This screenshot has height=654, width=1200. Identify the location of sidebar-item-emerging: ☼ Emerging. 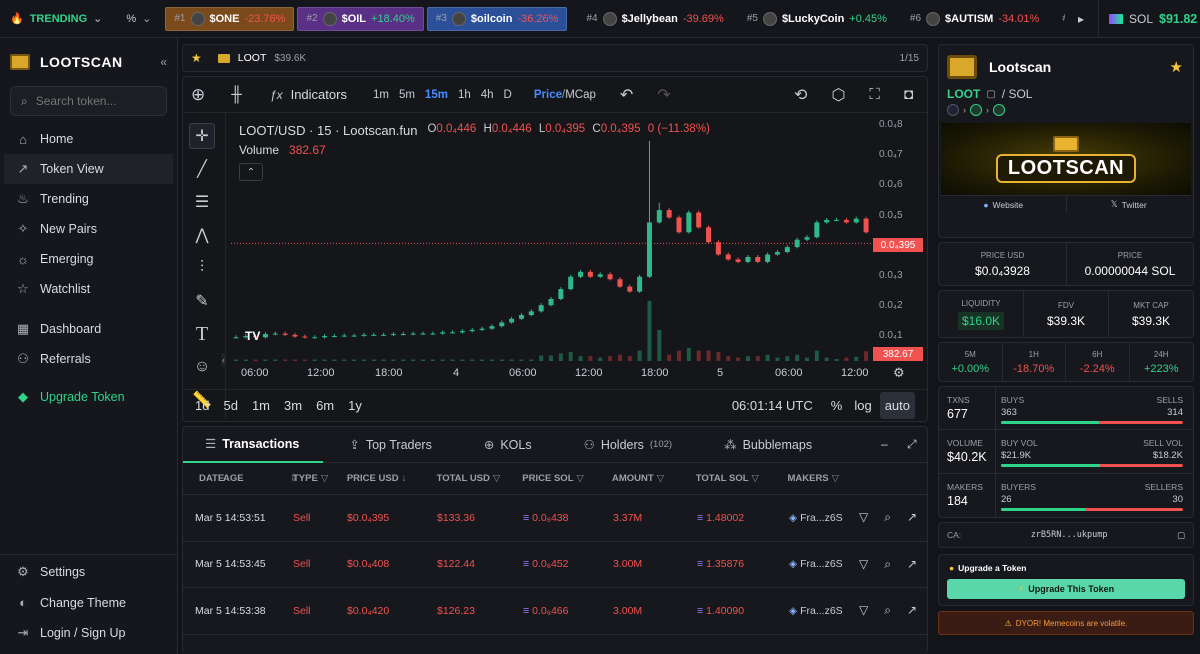
(88, 259).